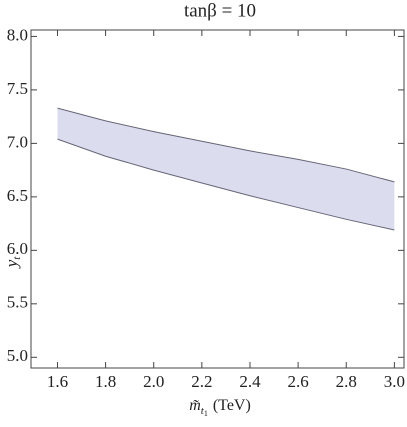  What do you see at coordinates (17, 355) in the screenshot?
I see `y-tick-label: 5.0` at bounding box center [17, 355].